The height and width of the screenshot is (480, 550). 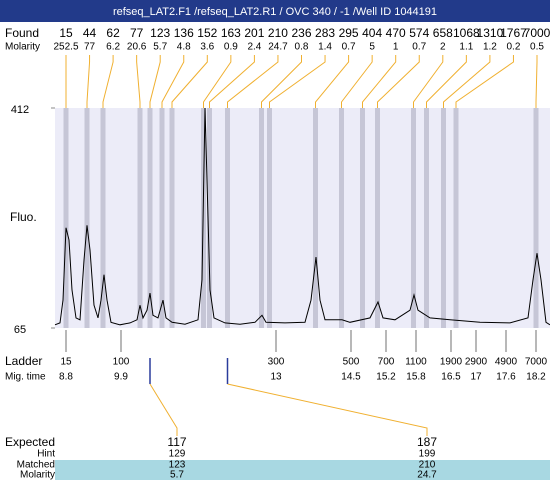 I want to click on found-molarity: 0.5, so click(x=537, y=47).